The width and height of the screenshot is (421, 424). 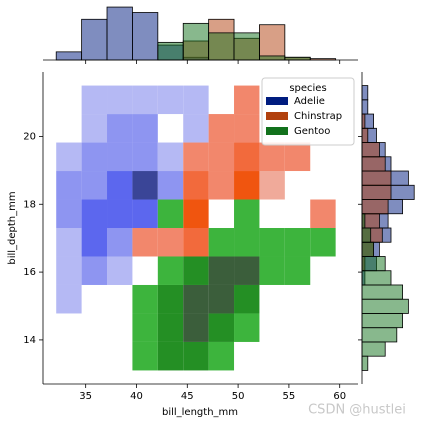 What do you see at coordinates (312, 131) in the screenshot?
I see `legend-label: Gentoo` at bounding box center [312, 131].